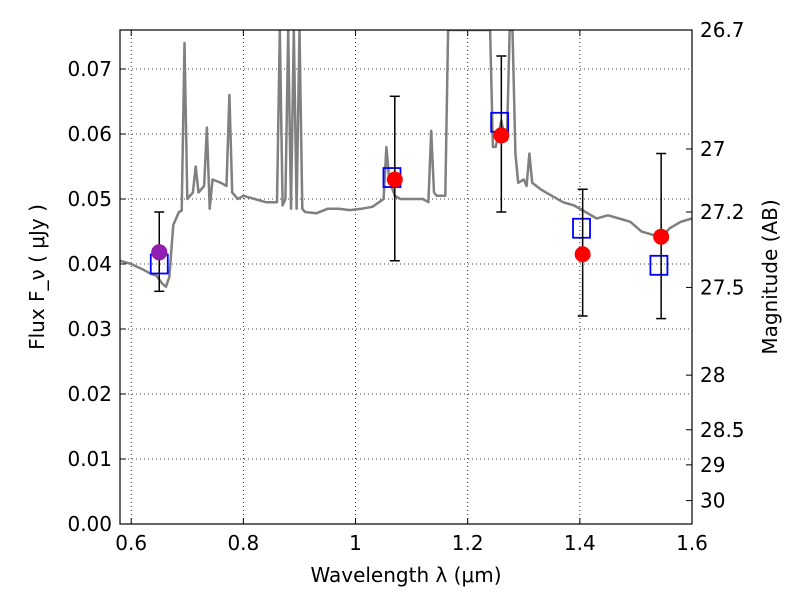 This screenshot has width=800, height=600. I want to click on x-tick-label: 1, so click(355, 543).